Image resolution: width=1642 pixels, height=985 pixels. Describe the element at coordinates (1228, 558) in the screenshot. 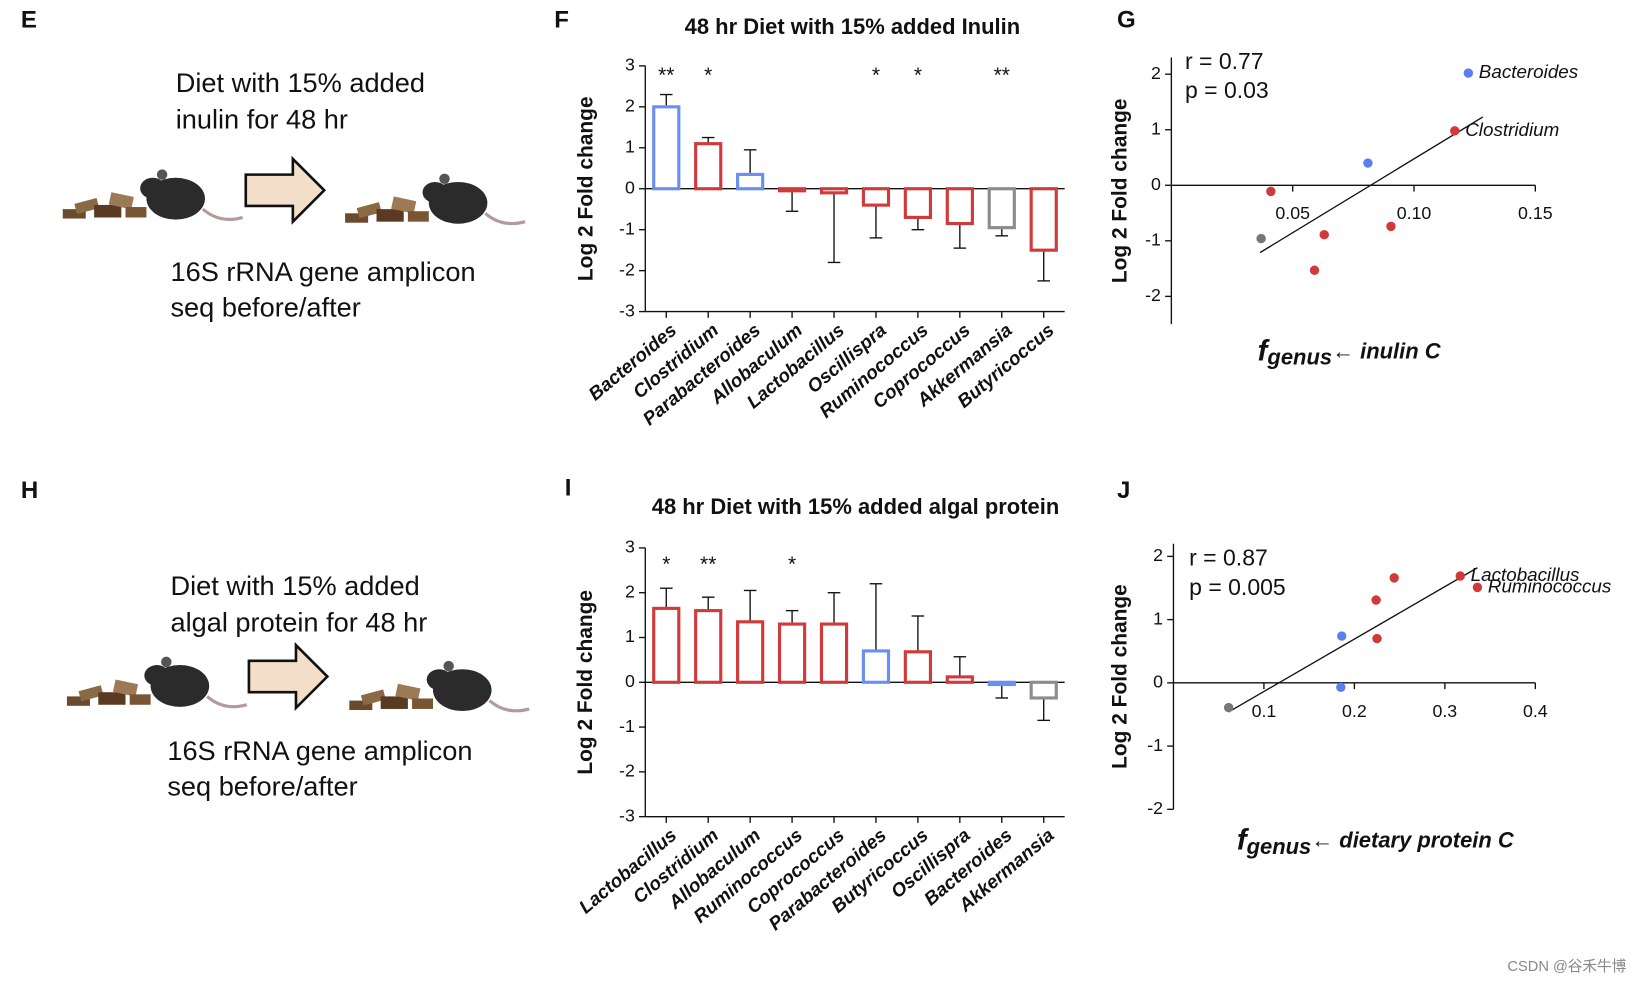

I see `annotation: r = 0.87` at that location.